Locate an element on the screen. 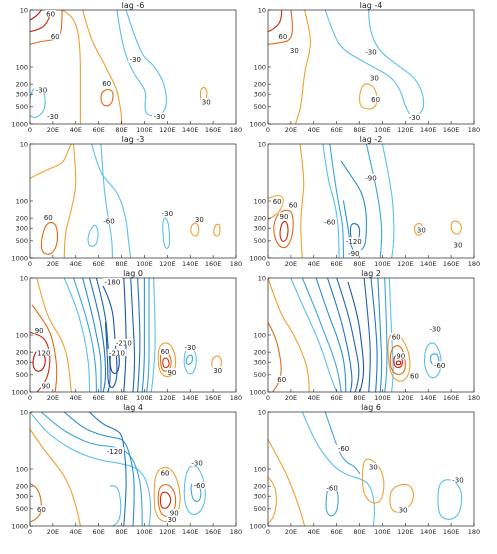 The image size is (497, 554). x-tick-label: 40E is located at coordinates (76, 130).